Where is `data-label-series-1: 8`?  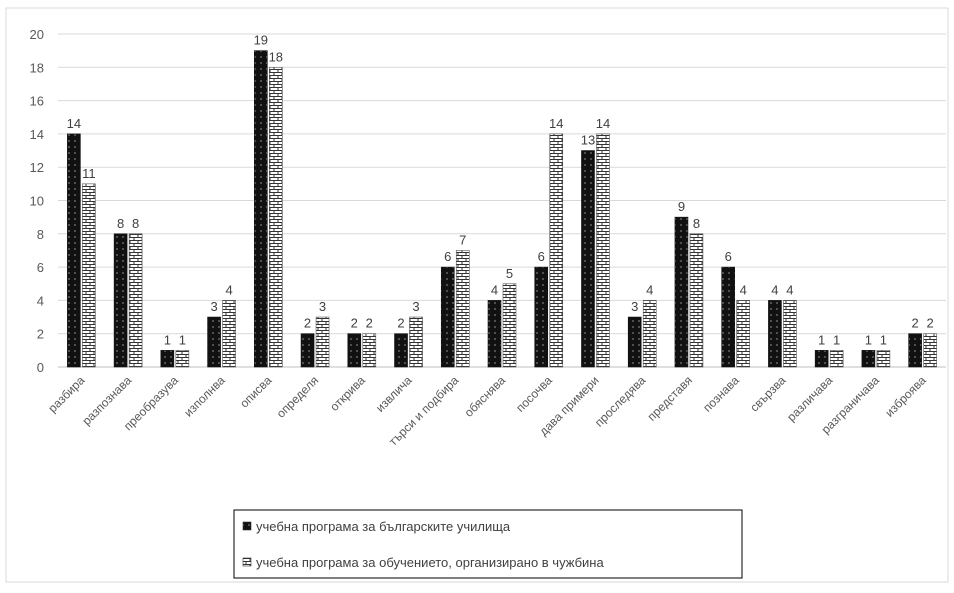
data-label-series-1: 8 is located at coordinates (120, 223).